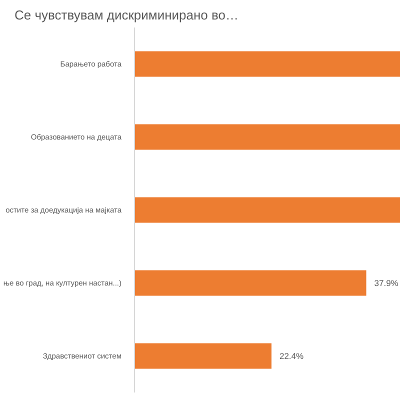  Describe the element at coordinates (386, 283) in the screenshot. I see `data-label: 37.9%` at that location.